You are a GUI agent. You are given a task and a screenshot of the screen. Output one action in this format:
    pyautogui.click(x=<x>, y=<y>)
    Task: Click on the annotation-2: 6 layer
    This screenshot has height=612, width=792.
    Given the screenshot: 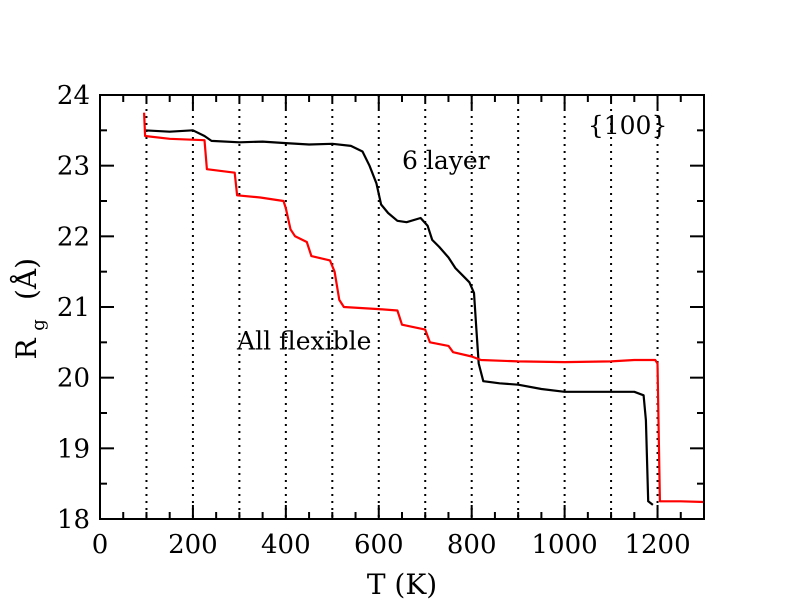 What is the action you would take?
    pyautogui.click(x=446, y=160)
    